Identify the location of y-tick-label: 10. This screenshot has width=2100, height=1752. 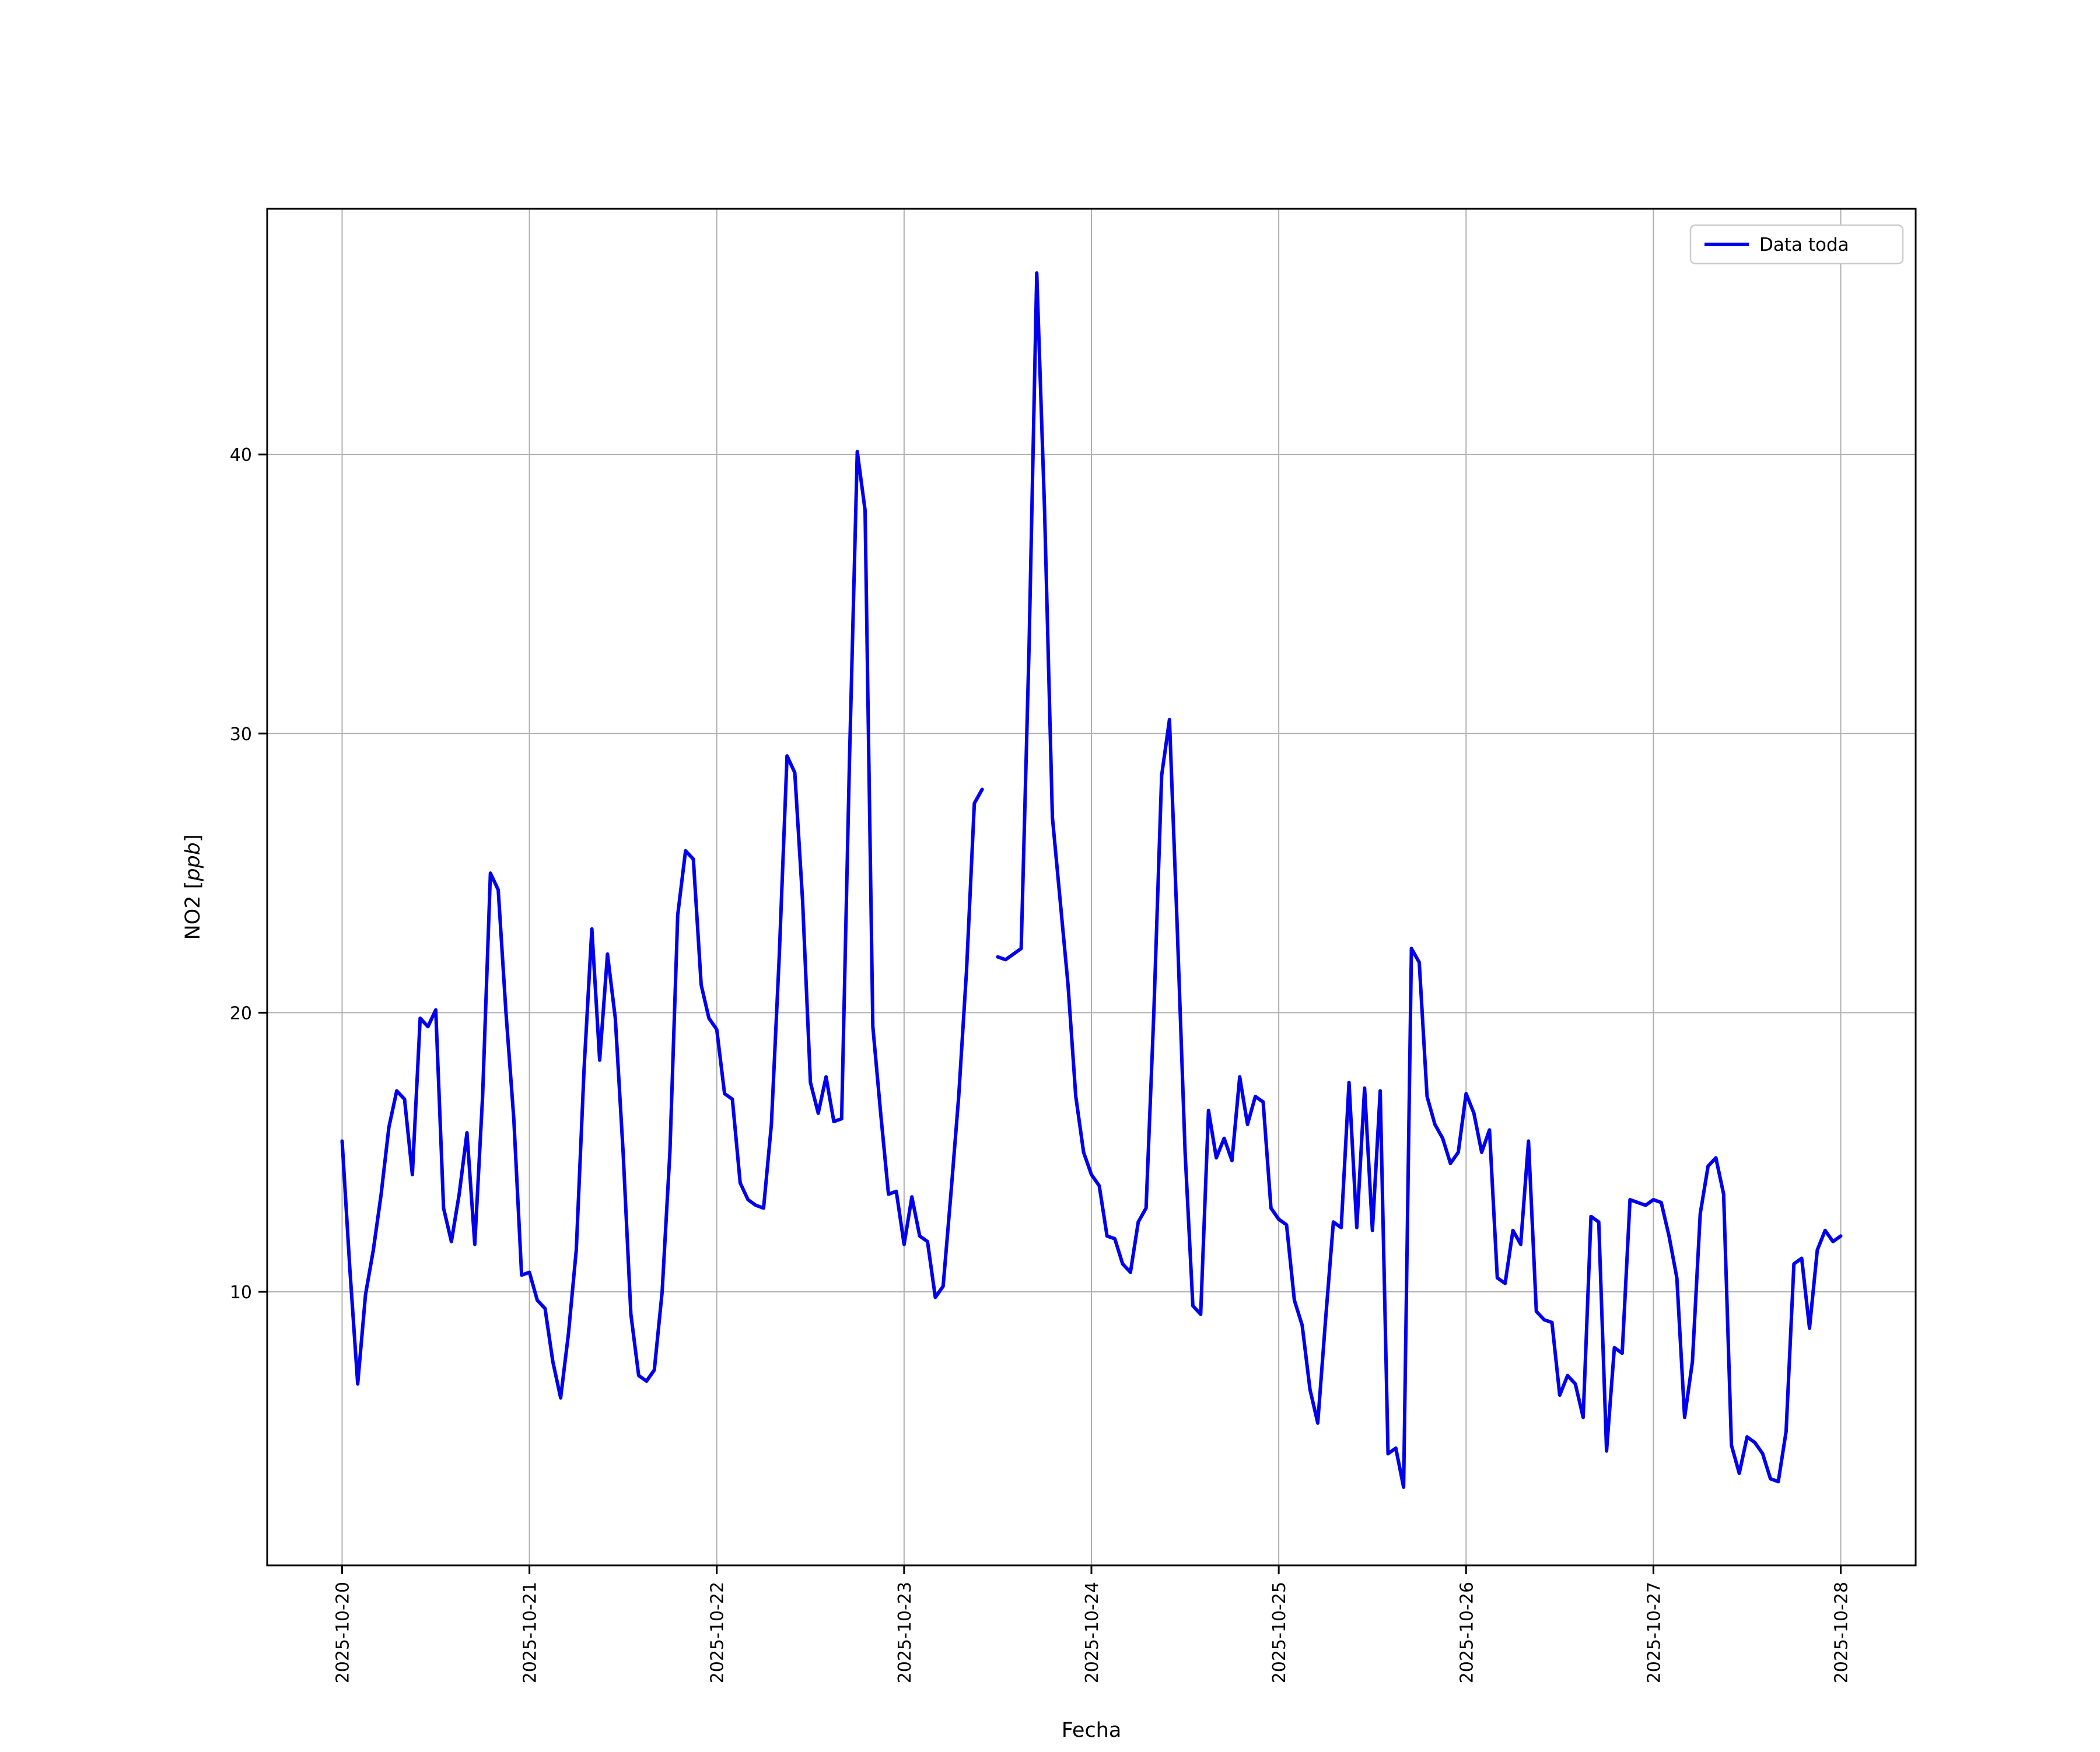
(241, 1293).